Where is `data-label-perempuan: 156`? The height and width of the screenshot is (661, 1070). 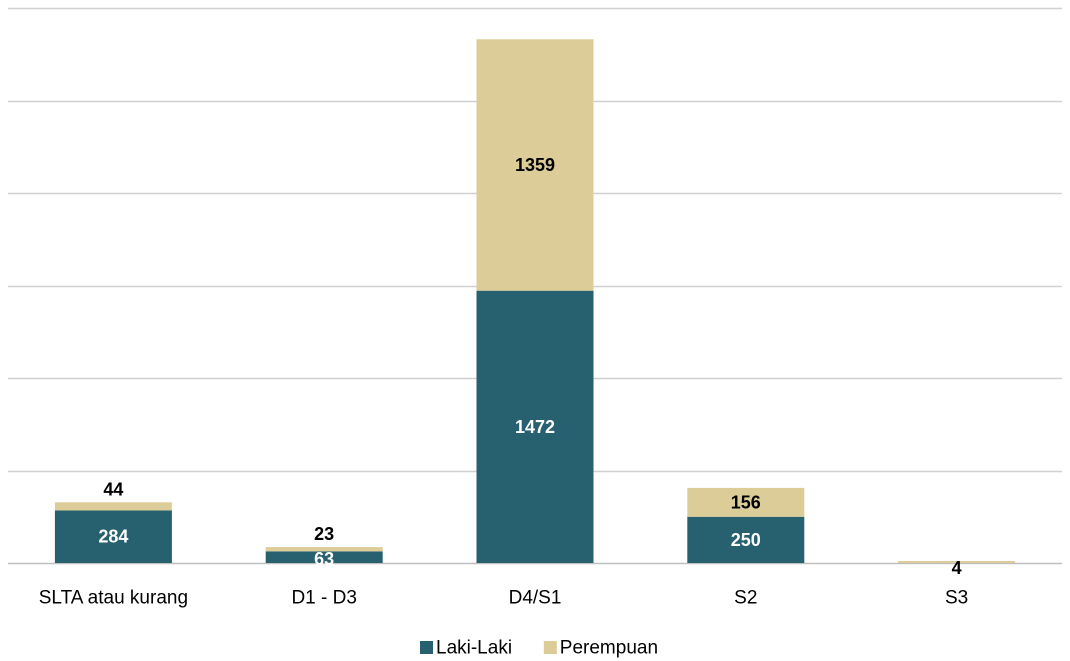
data-label-perempuan: 156 is located at coordinates (746, 502).